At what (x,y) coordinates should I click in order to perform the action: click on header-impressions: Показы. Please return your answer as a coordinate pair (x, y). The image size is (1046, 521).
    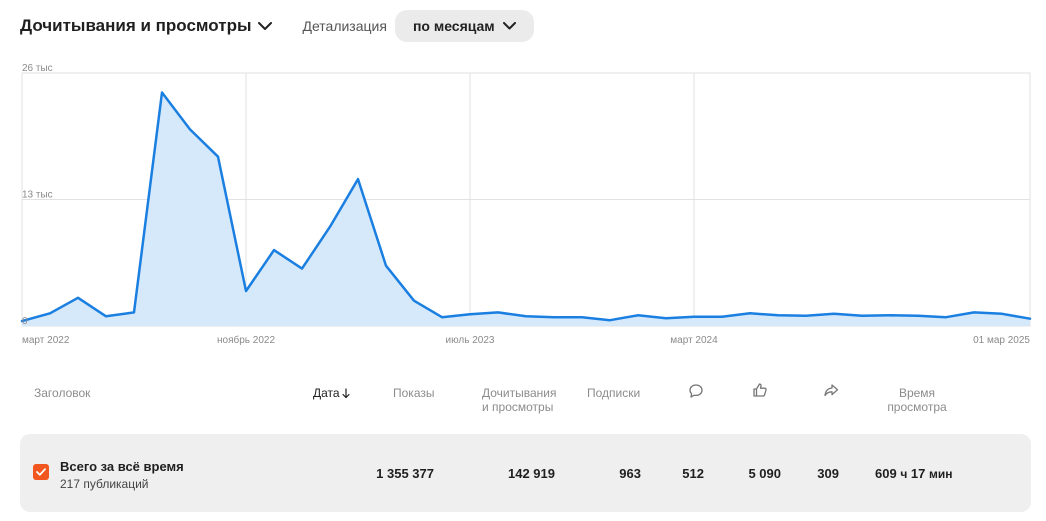
    Looking at the image, I should click on (414, 393).